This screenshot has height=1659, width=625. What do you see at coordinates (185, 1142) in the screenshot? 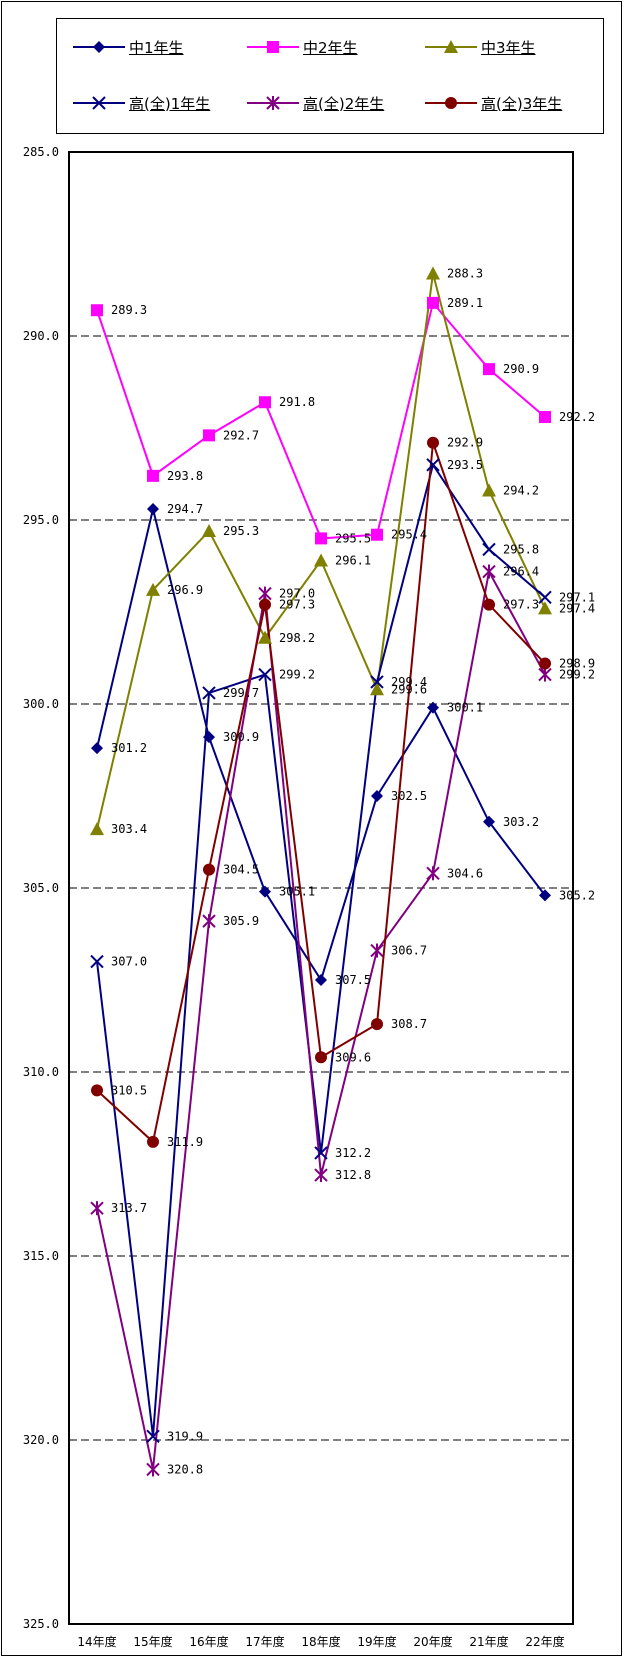
I see `data-label: 311.9` at bounding box center [185, 1142].